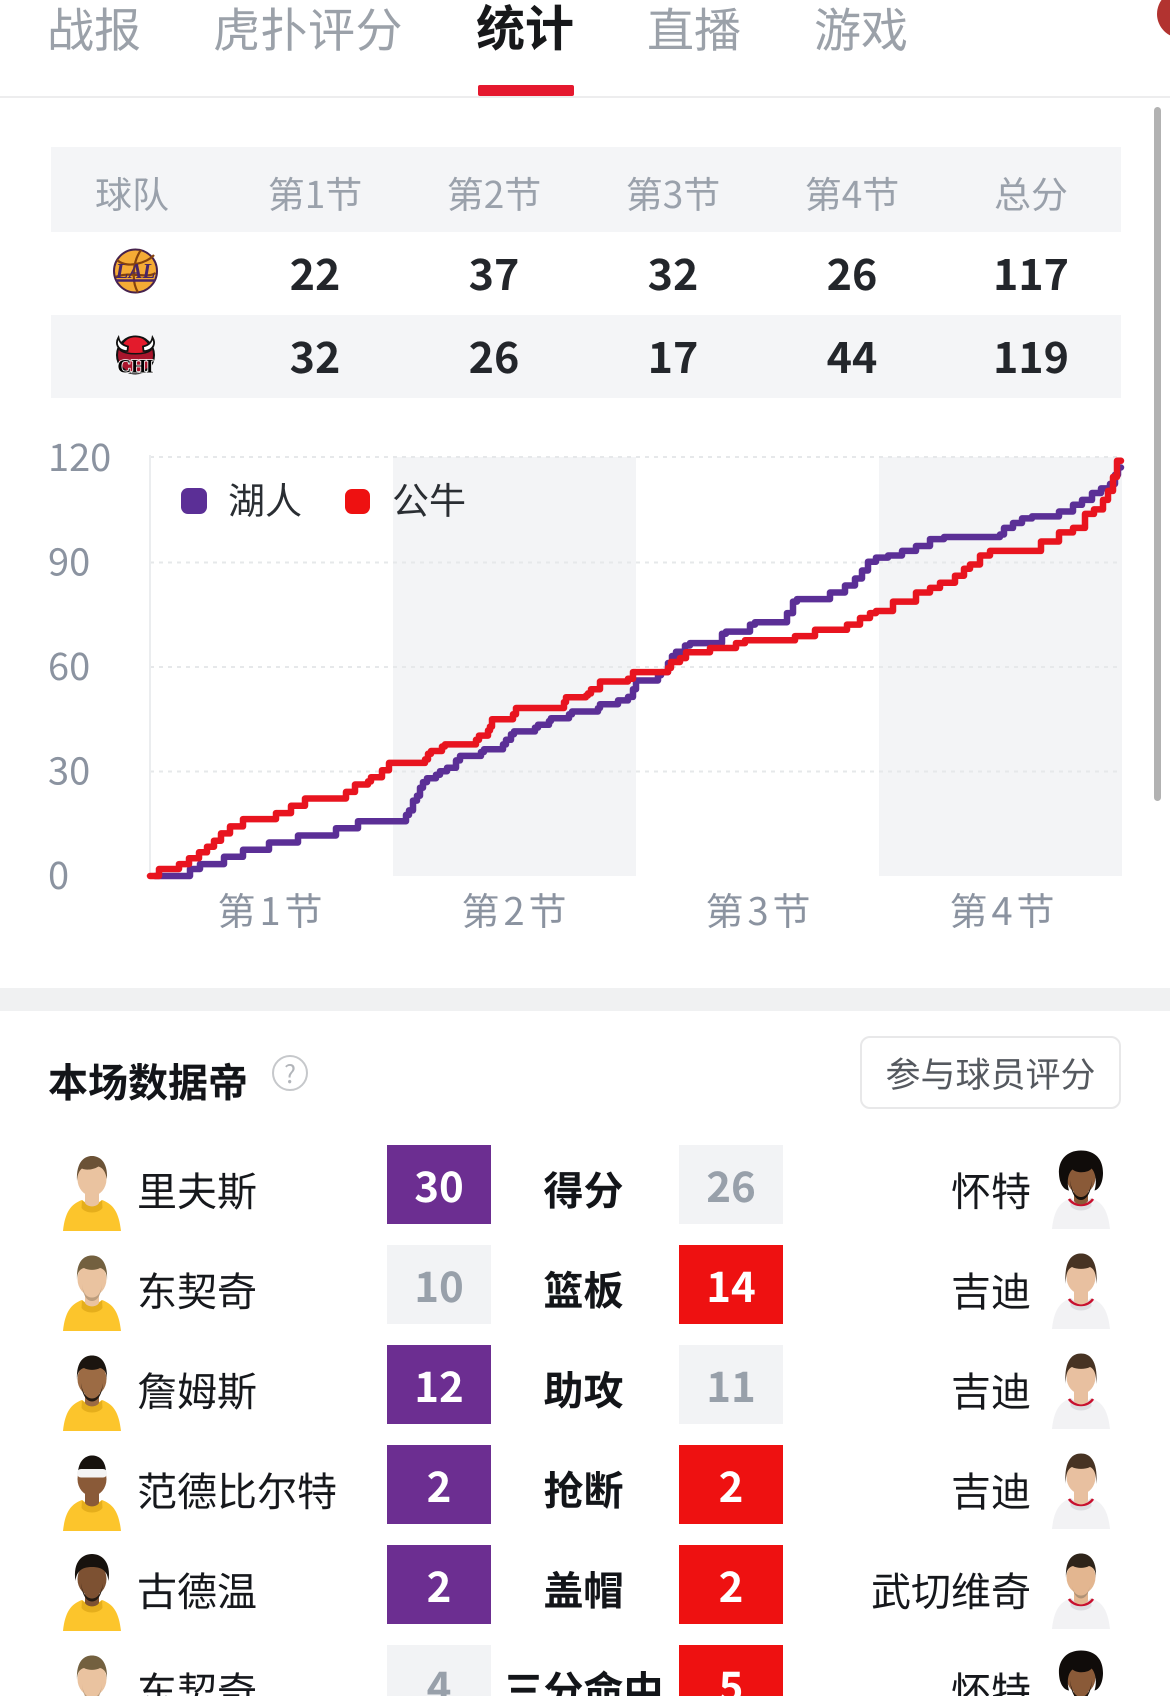 The height and width of the screenshot is (1696, 1170). I want to click on svg-text: 90, so click(69, 559).